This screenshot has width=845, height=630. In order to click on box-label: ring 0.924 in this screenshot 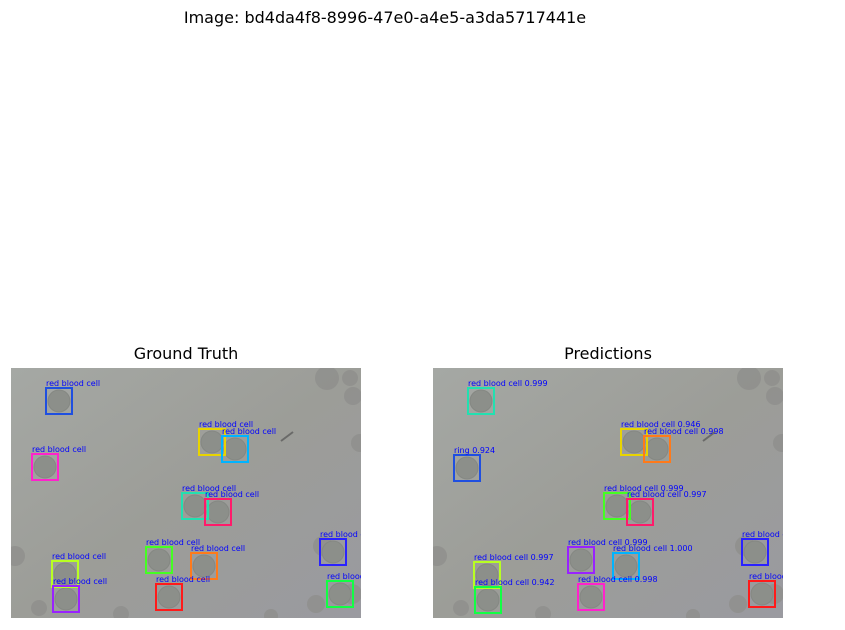, I will do `click(474, 450)`.